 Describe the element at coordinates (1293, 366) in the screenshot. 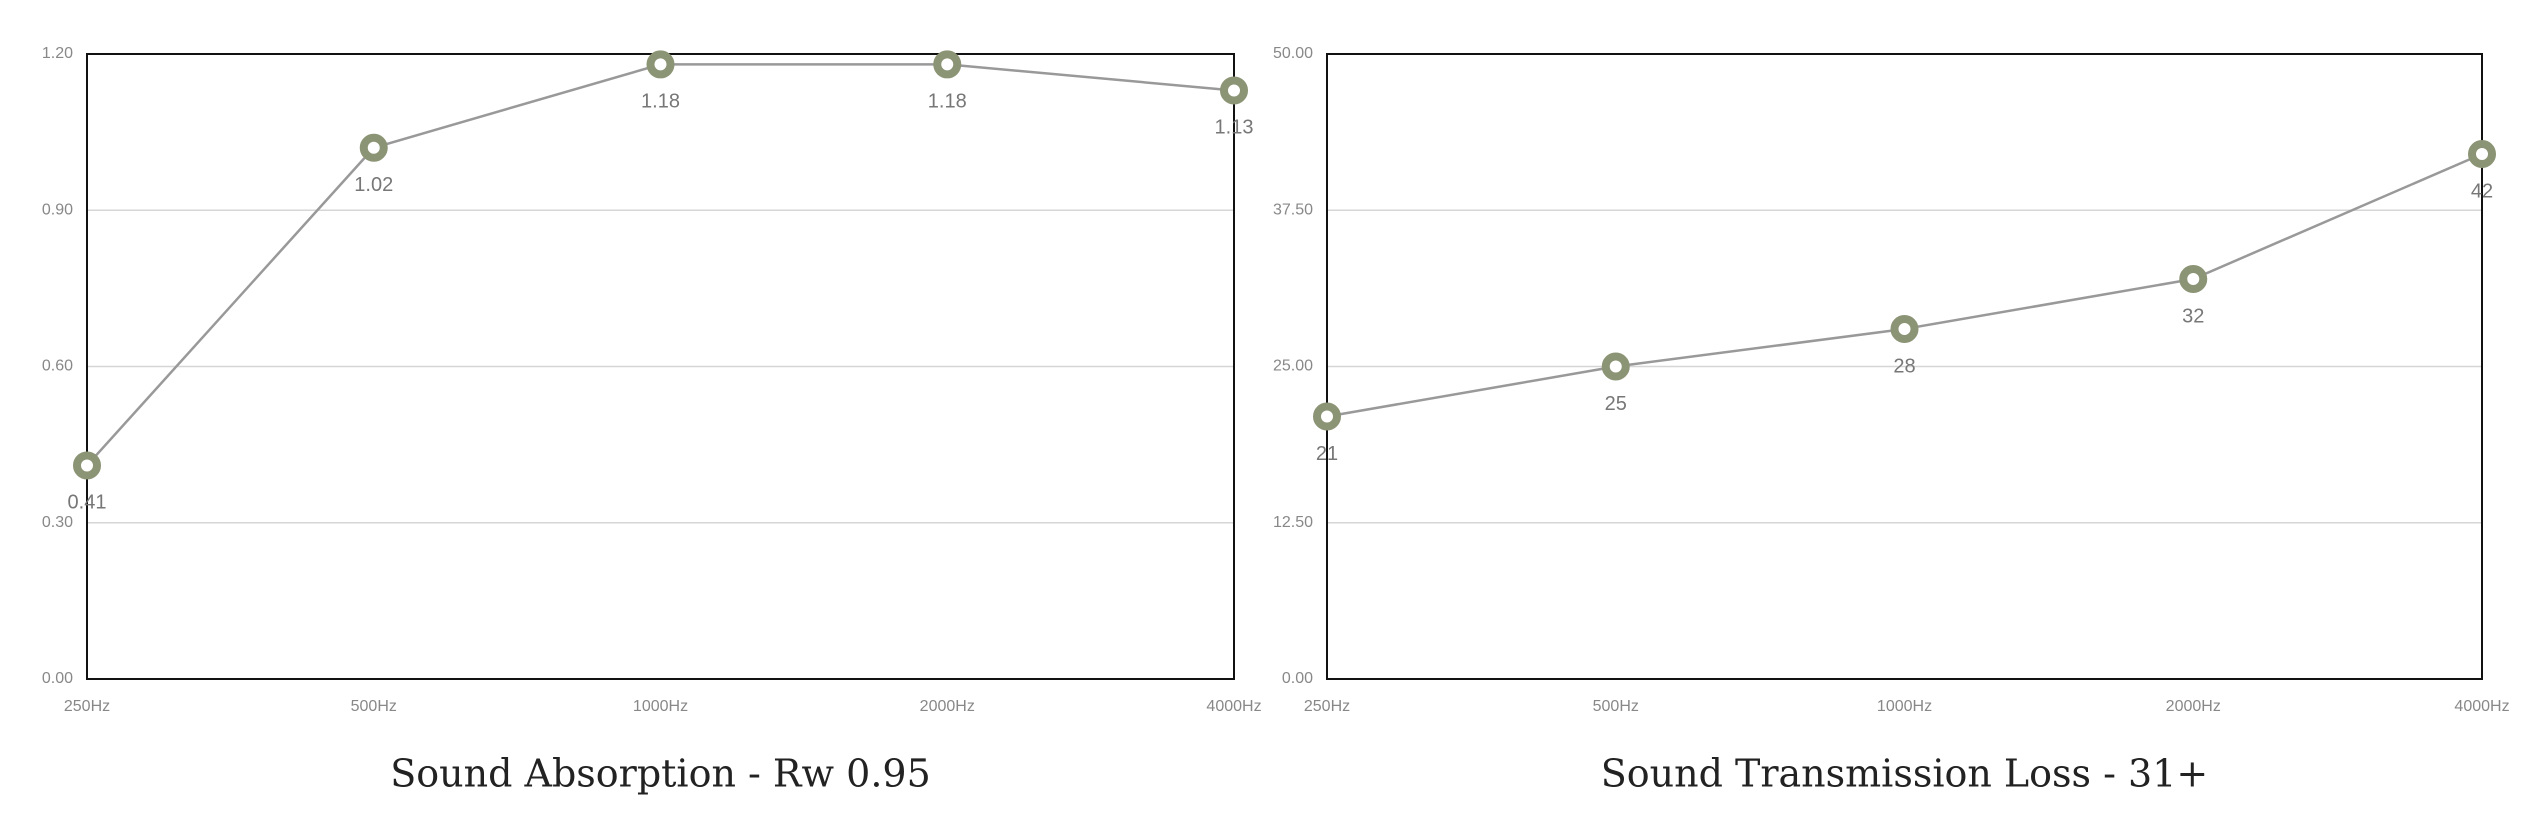

I see `y-tick-label: 25.00` at that location.